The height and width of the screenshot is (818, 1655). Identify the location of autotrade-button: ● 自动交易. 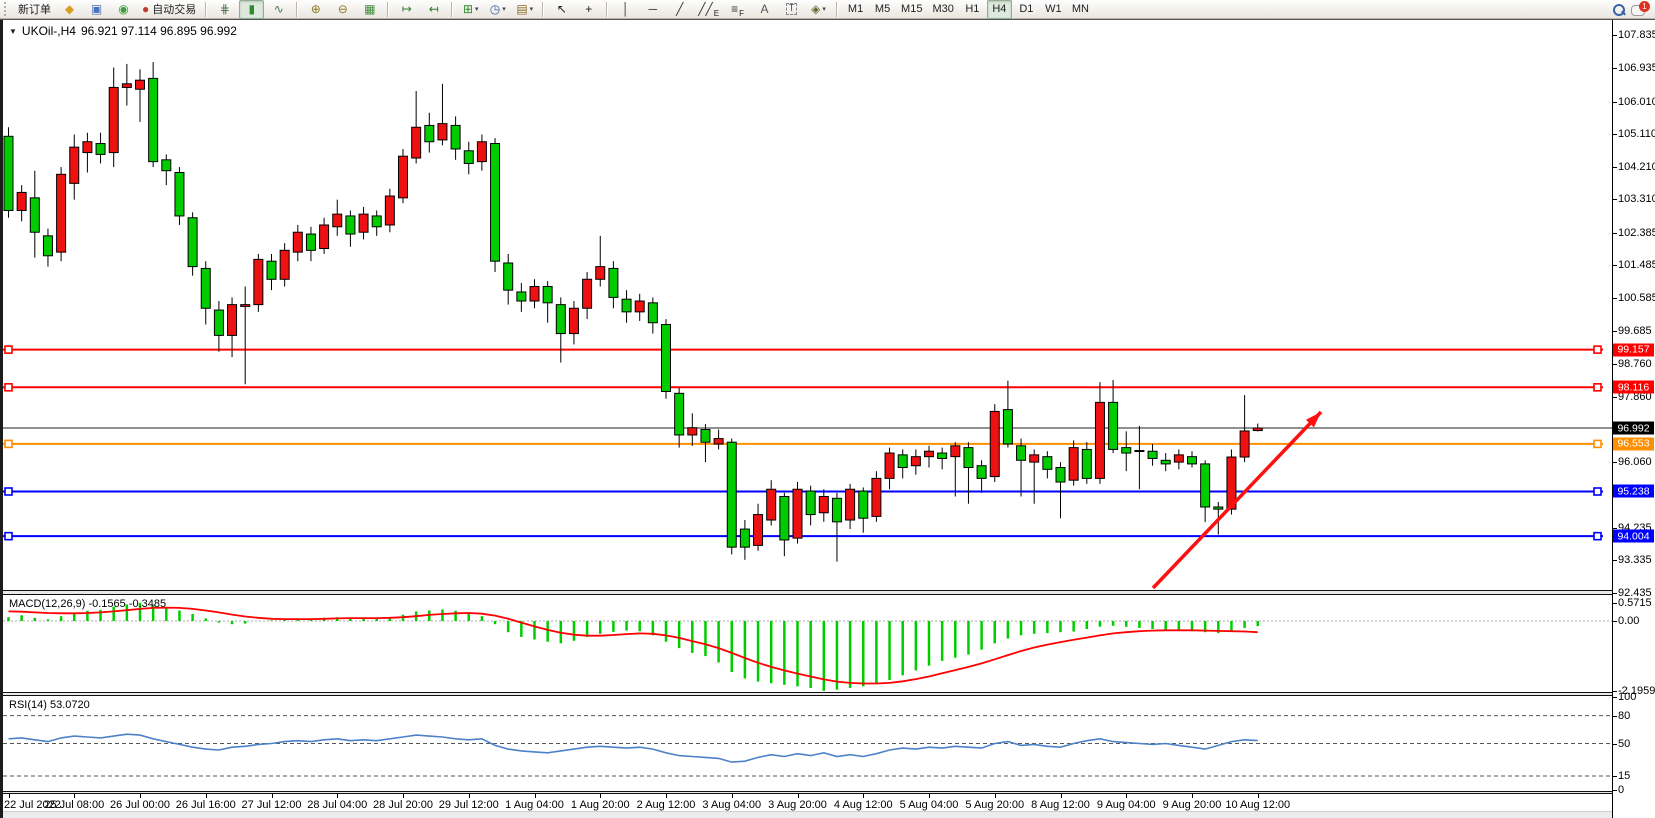
(169, 9).